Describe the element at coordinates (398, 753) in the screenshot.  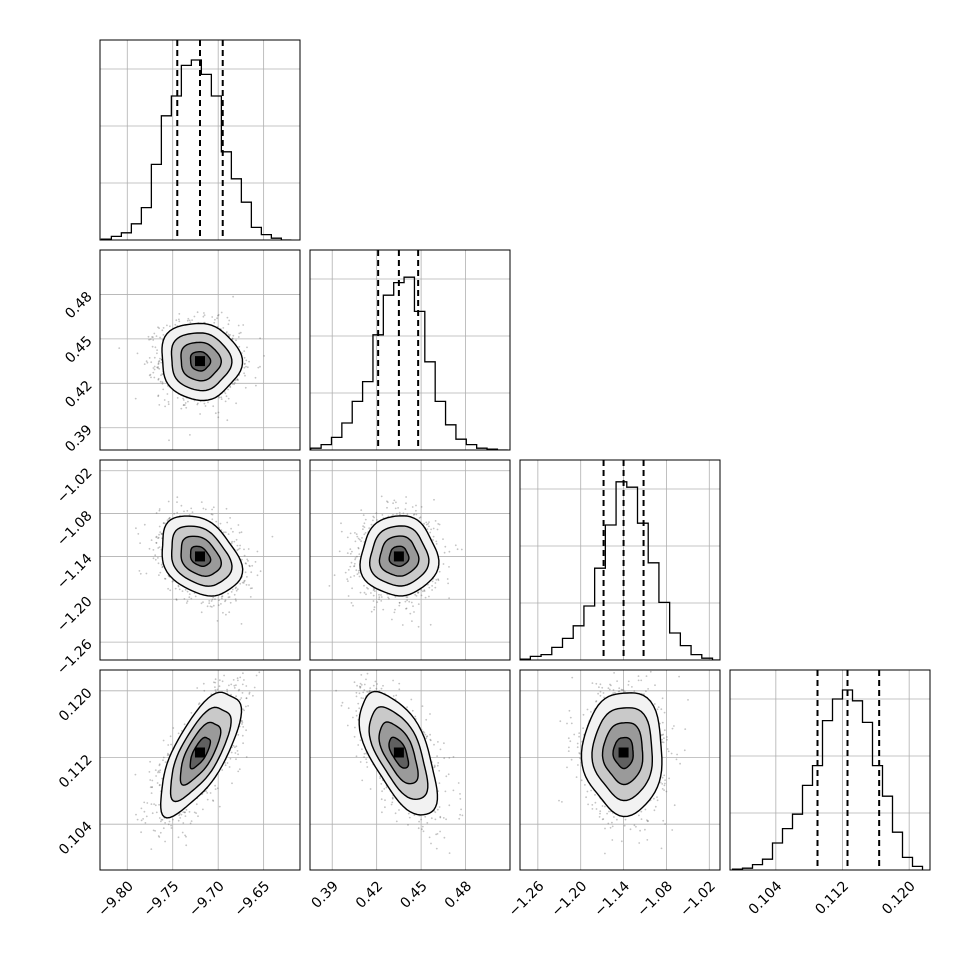
I see `contour-line` at that location.